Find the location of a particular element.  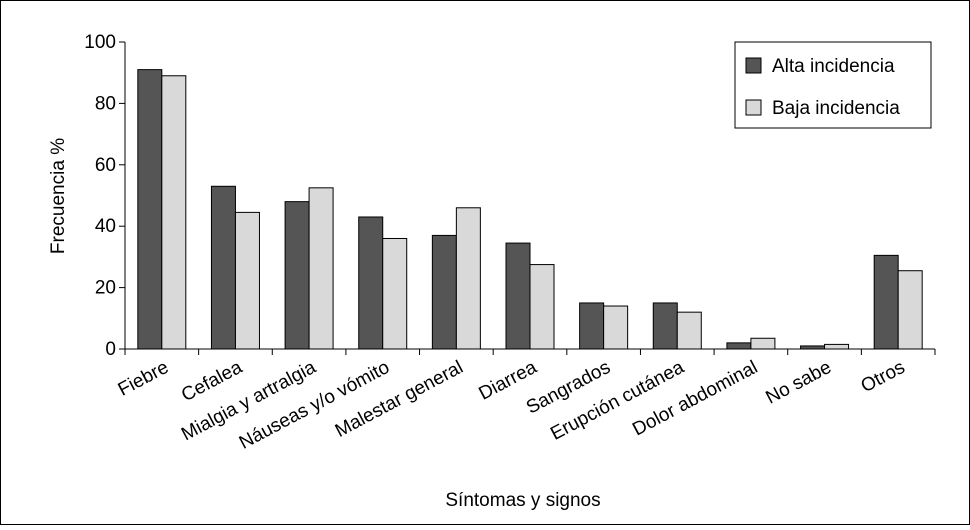

y-tick-label: 40 is located at coordinates (105, 226).